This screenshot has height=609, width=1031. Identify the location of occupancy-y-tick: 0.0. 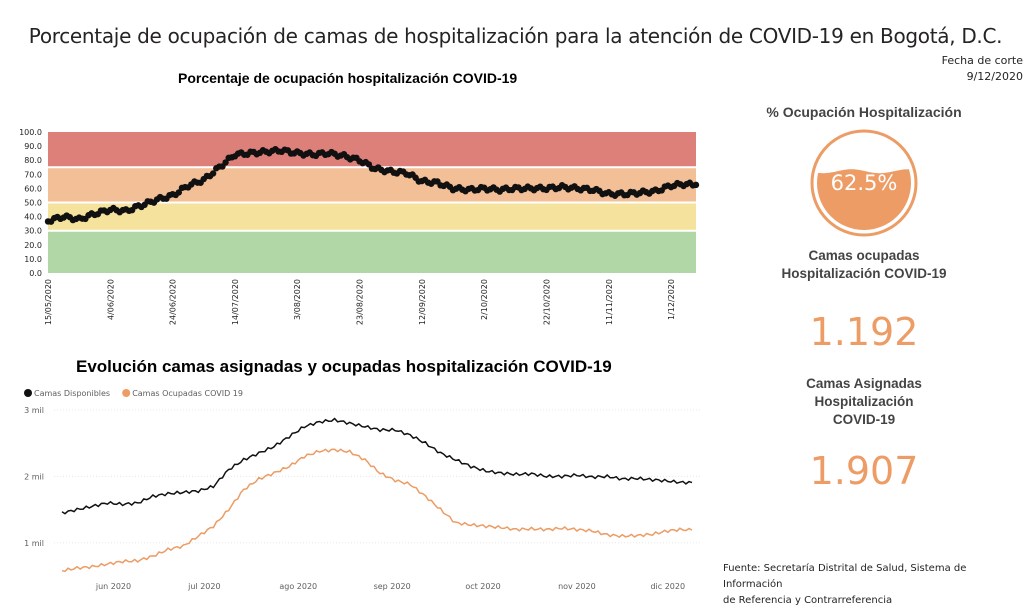
(35, 273).